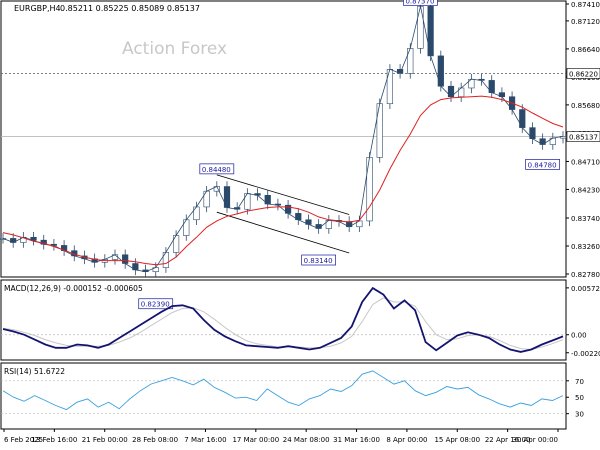  Describe the element at coordinates (585, 190) in the screenshot. I see `price-ytick-label: 0.84230` at that location.